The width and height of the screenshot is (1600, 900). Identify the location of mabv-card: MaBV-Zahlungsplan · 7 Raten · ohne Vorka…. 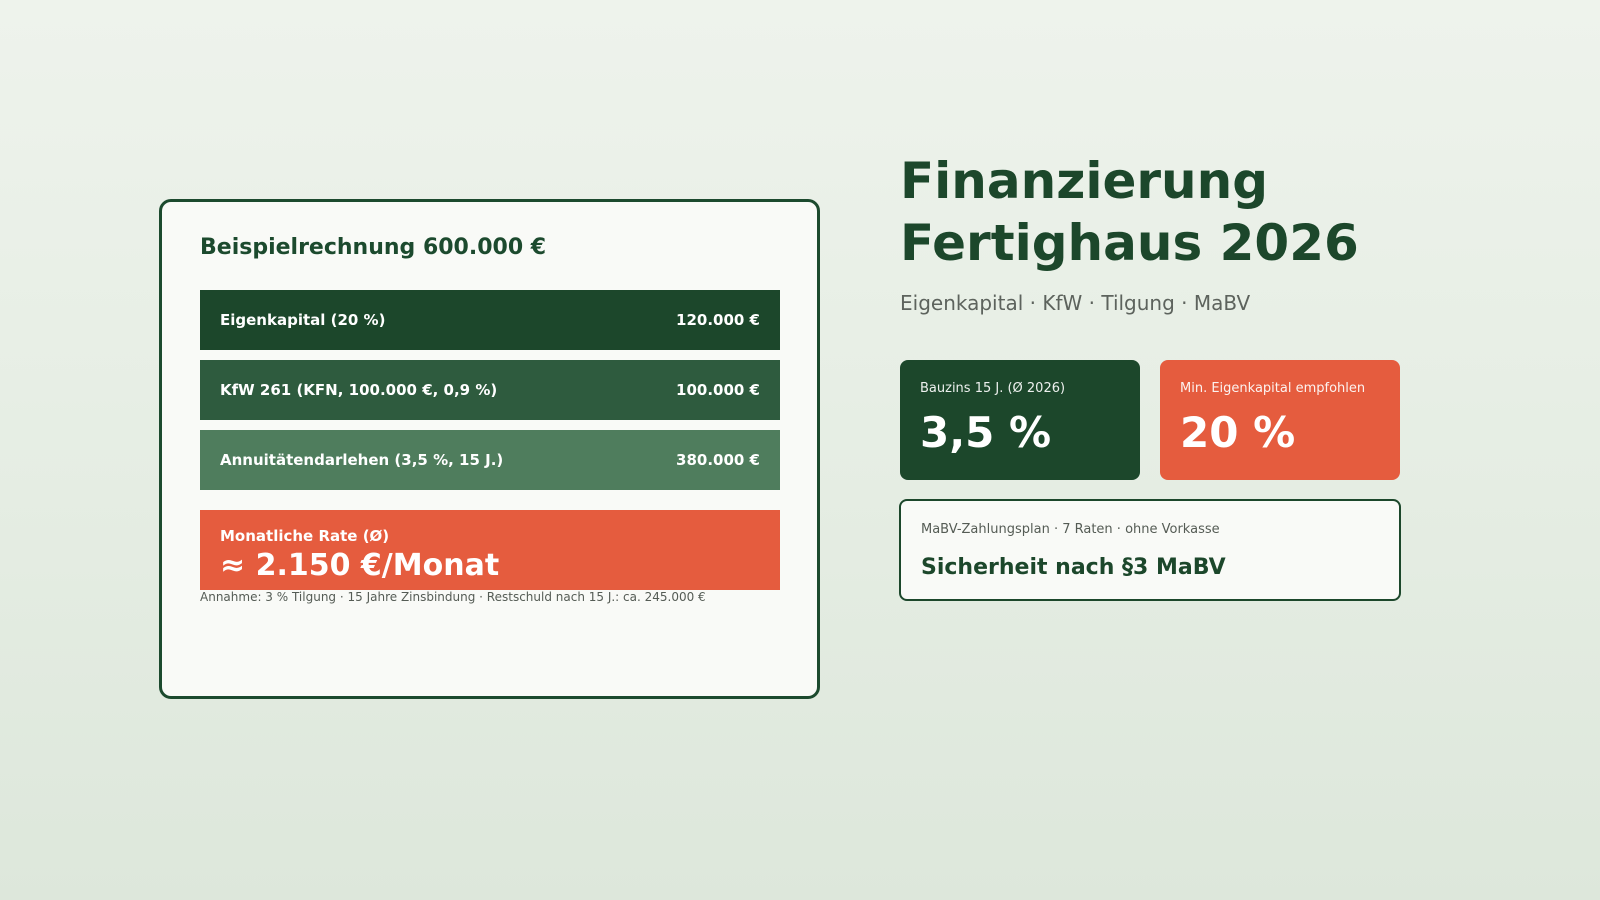
(1150, 550).